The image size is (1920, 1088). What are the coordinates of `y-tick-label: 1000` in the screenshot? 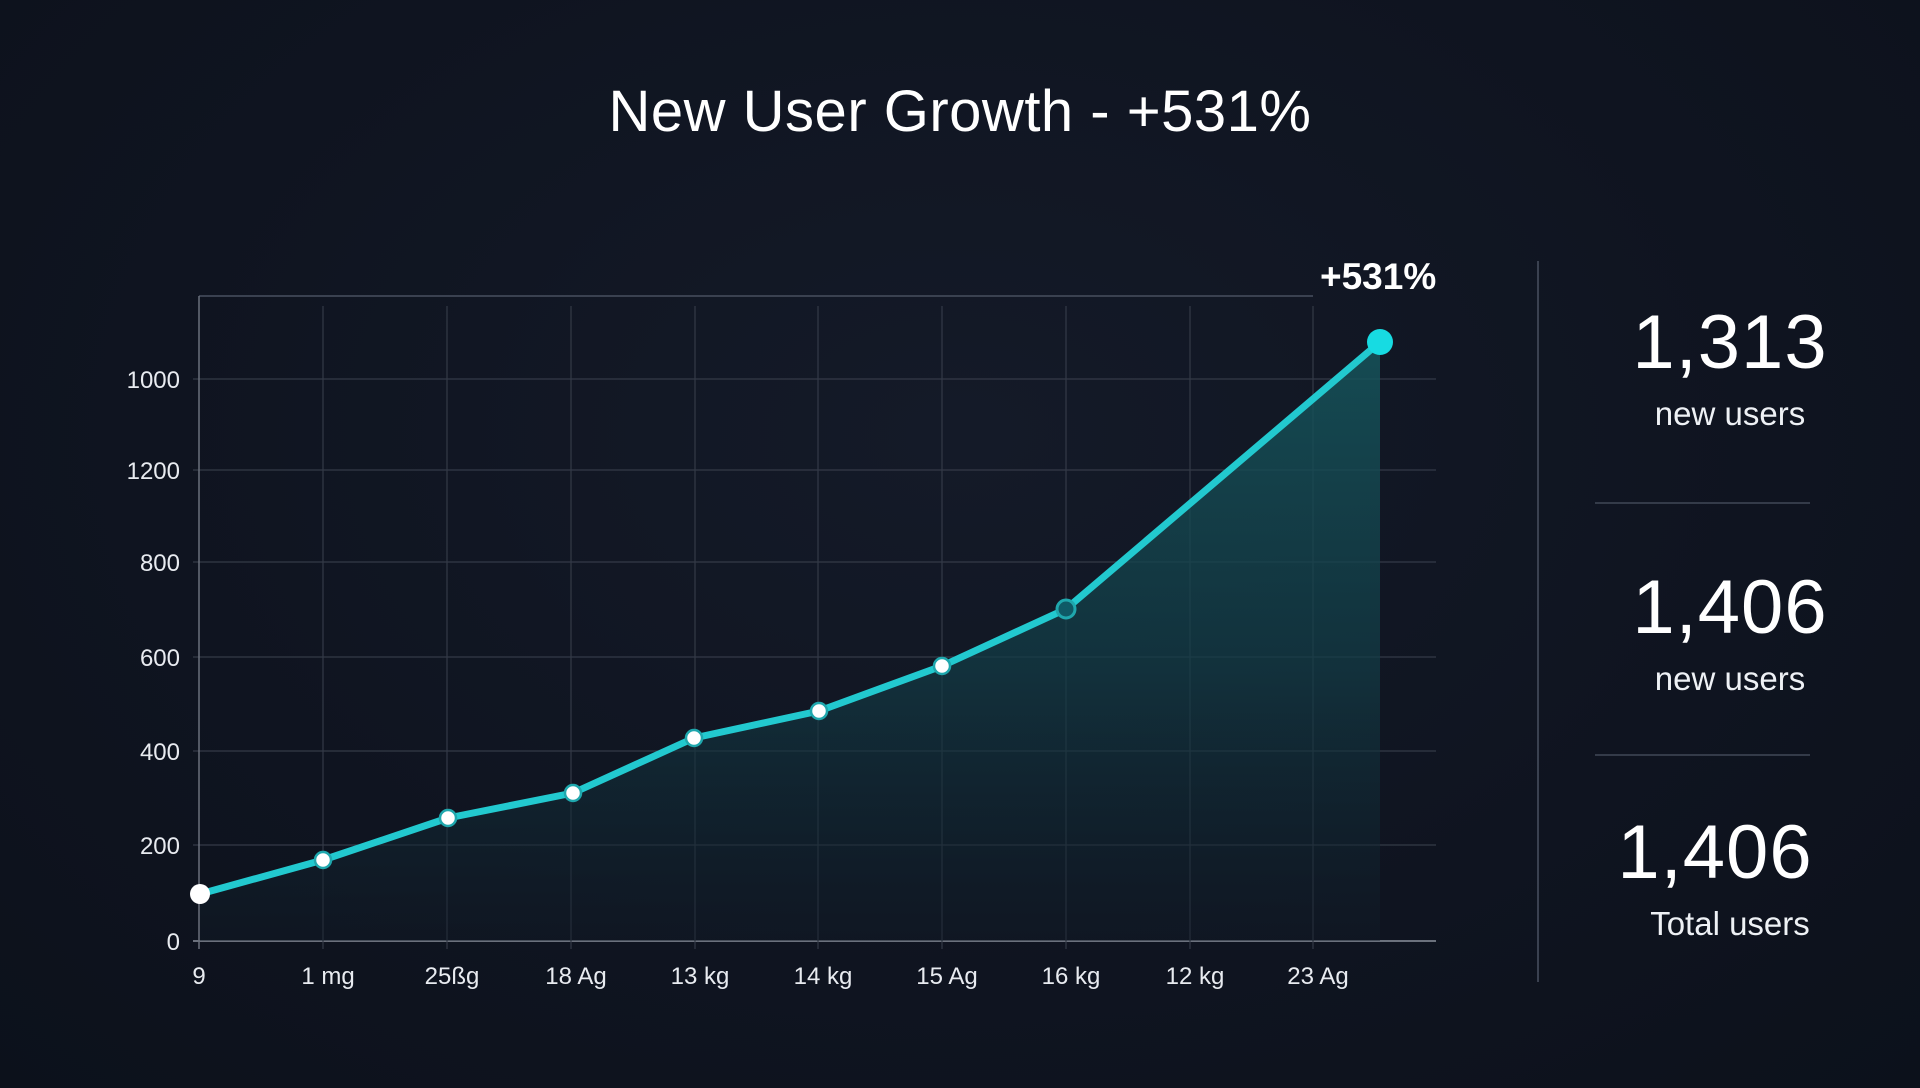 It's located at (153, 380).